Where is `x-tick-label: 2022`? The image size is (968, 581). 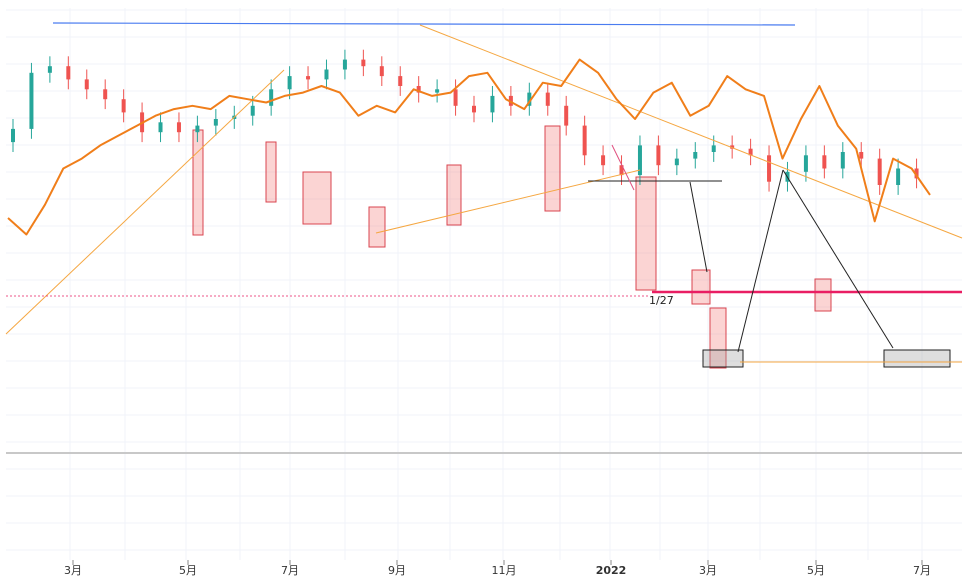 x-tick-label: 2022 is located at coordinates (611, 570).